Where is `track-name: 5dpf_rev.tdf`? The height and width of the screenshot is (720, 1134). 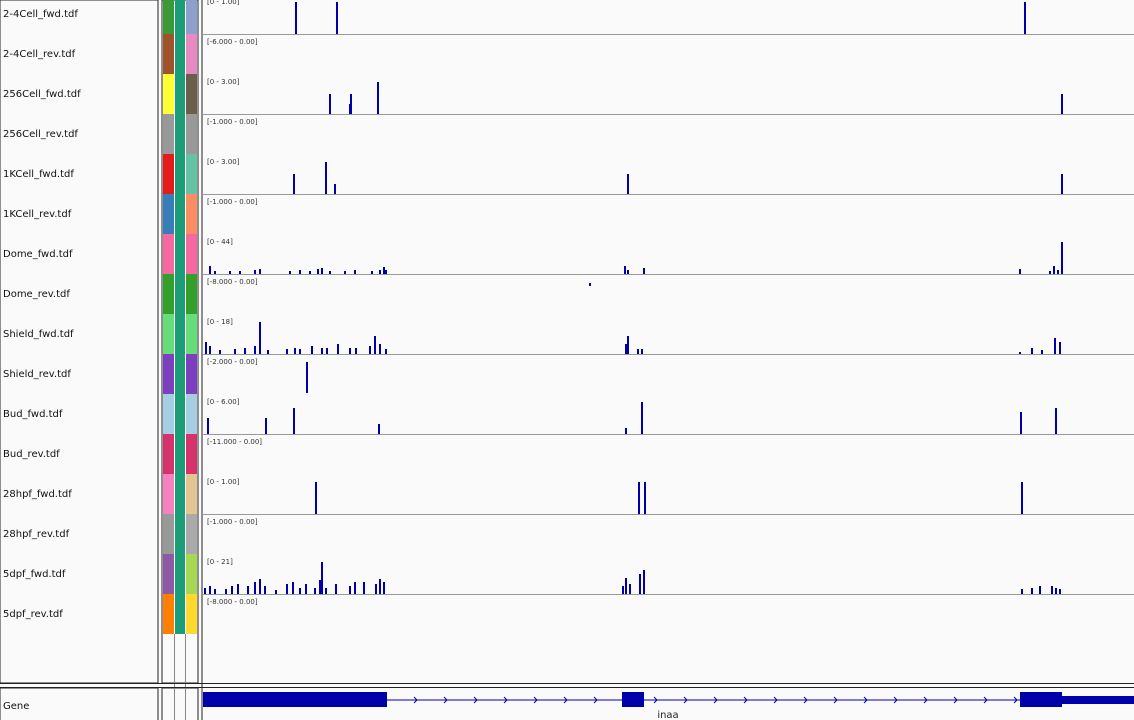 track-name: 5dpf_rev.tdf is located at coordinates (33, 614).